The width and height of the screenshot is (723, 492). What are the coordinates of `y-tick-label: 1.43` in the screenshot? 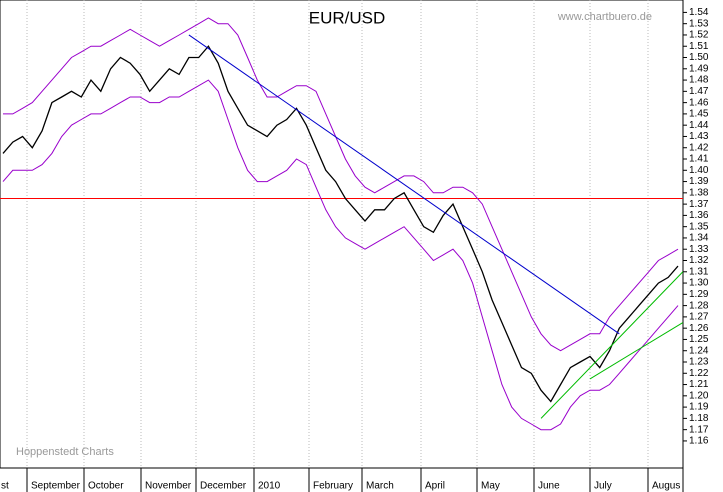 It's located at (699, 136).